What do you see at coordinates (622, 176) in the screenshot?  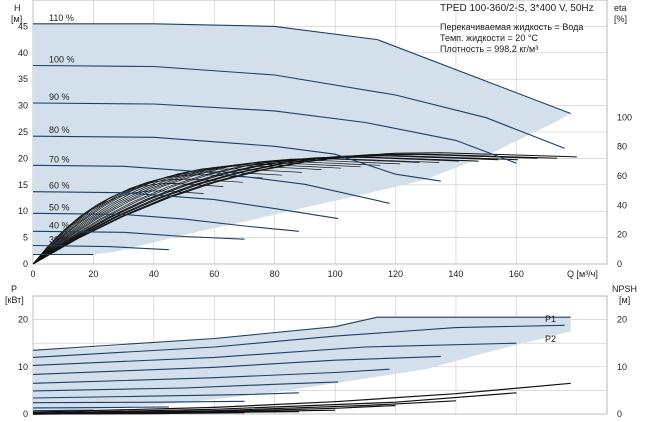 I see `y2-tick-label: 60` at bounding box center [622, 176].